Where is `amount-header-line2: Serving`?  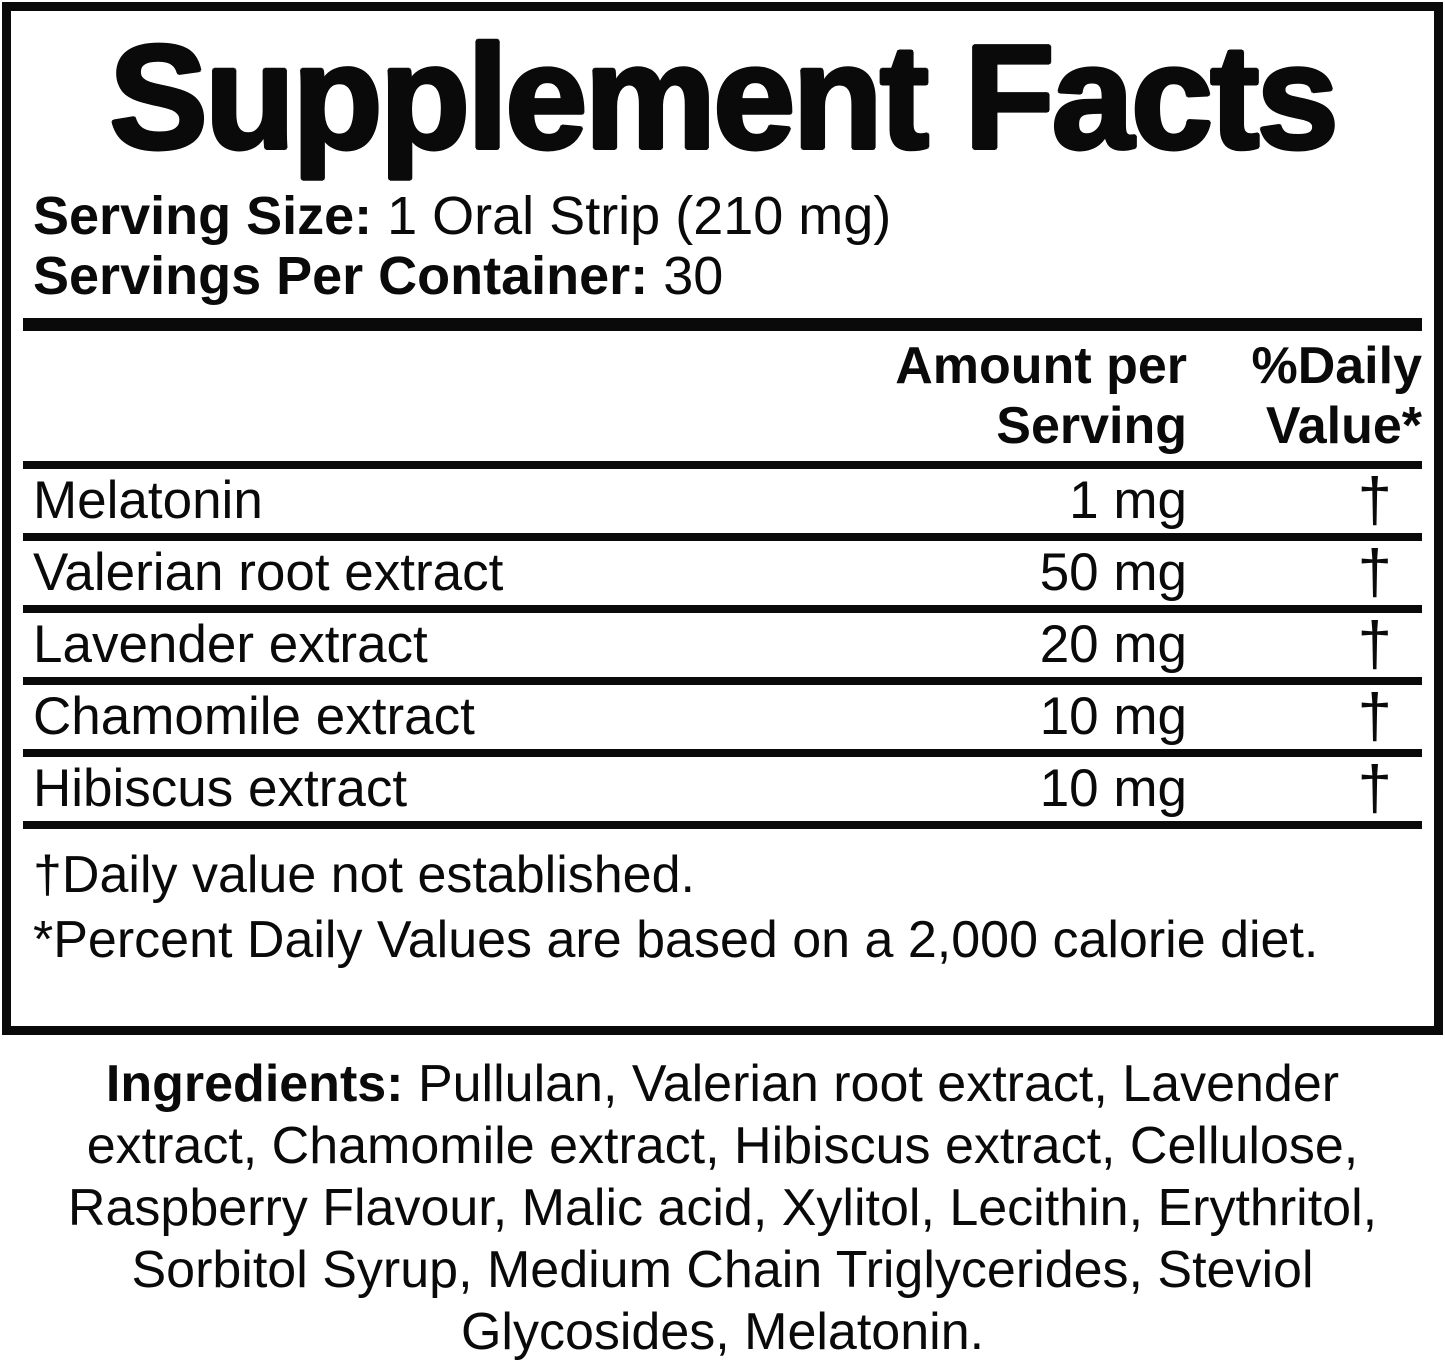
amount-header-line2: Serving is located at coordinates (1091, 425).